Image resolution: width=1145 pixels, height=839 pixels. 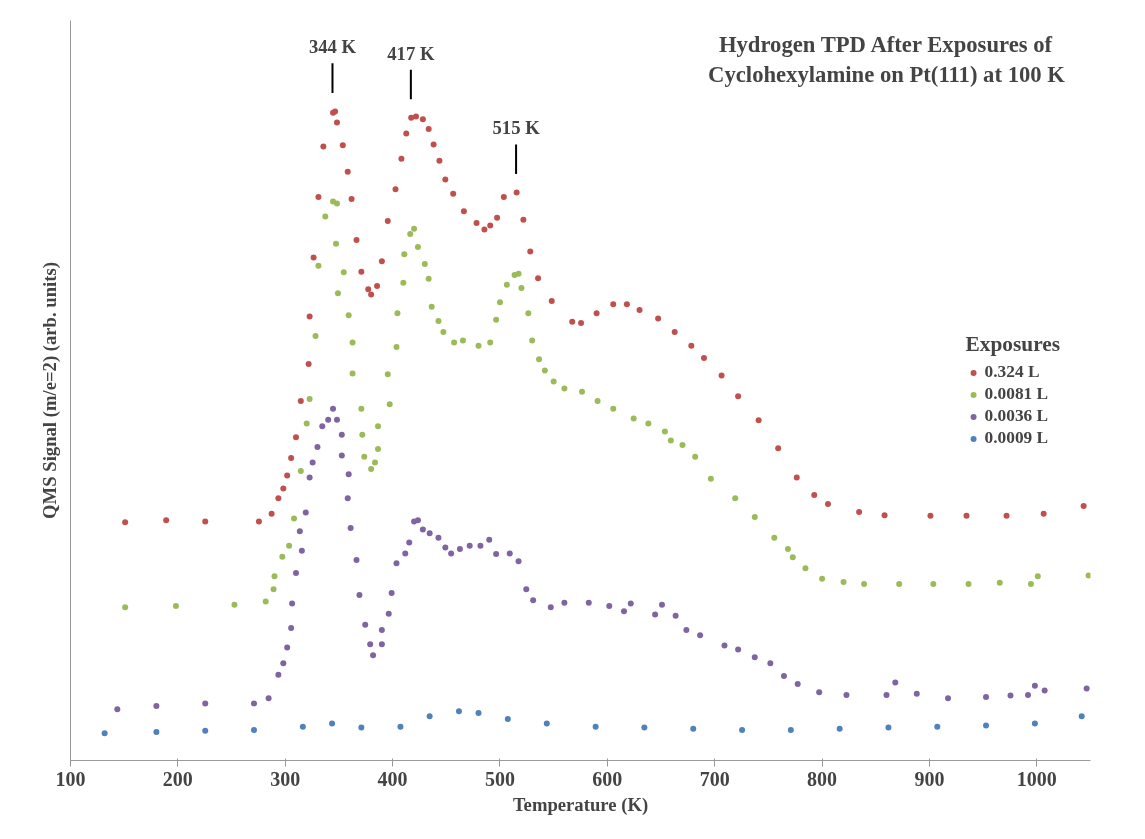 What do you see at coordinates (1036, 778) in the screenshot?
I see `x-tick-label: 1000` at bounding box center [1036, 778].